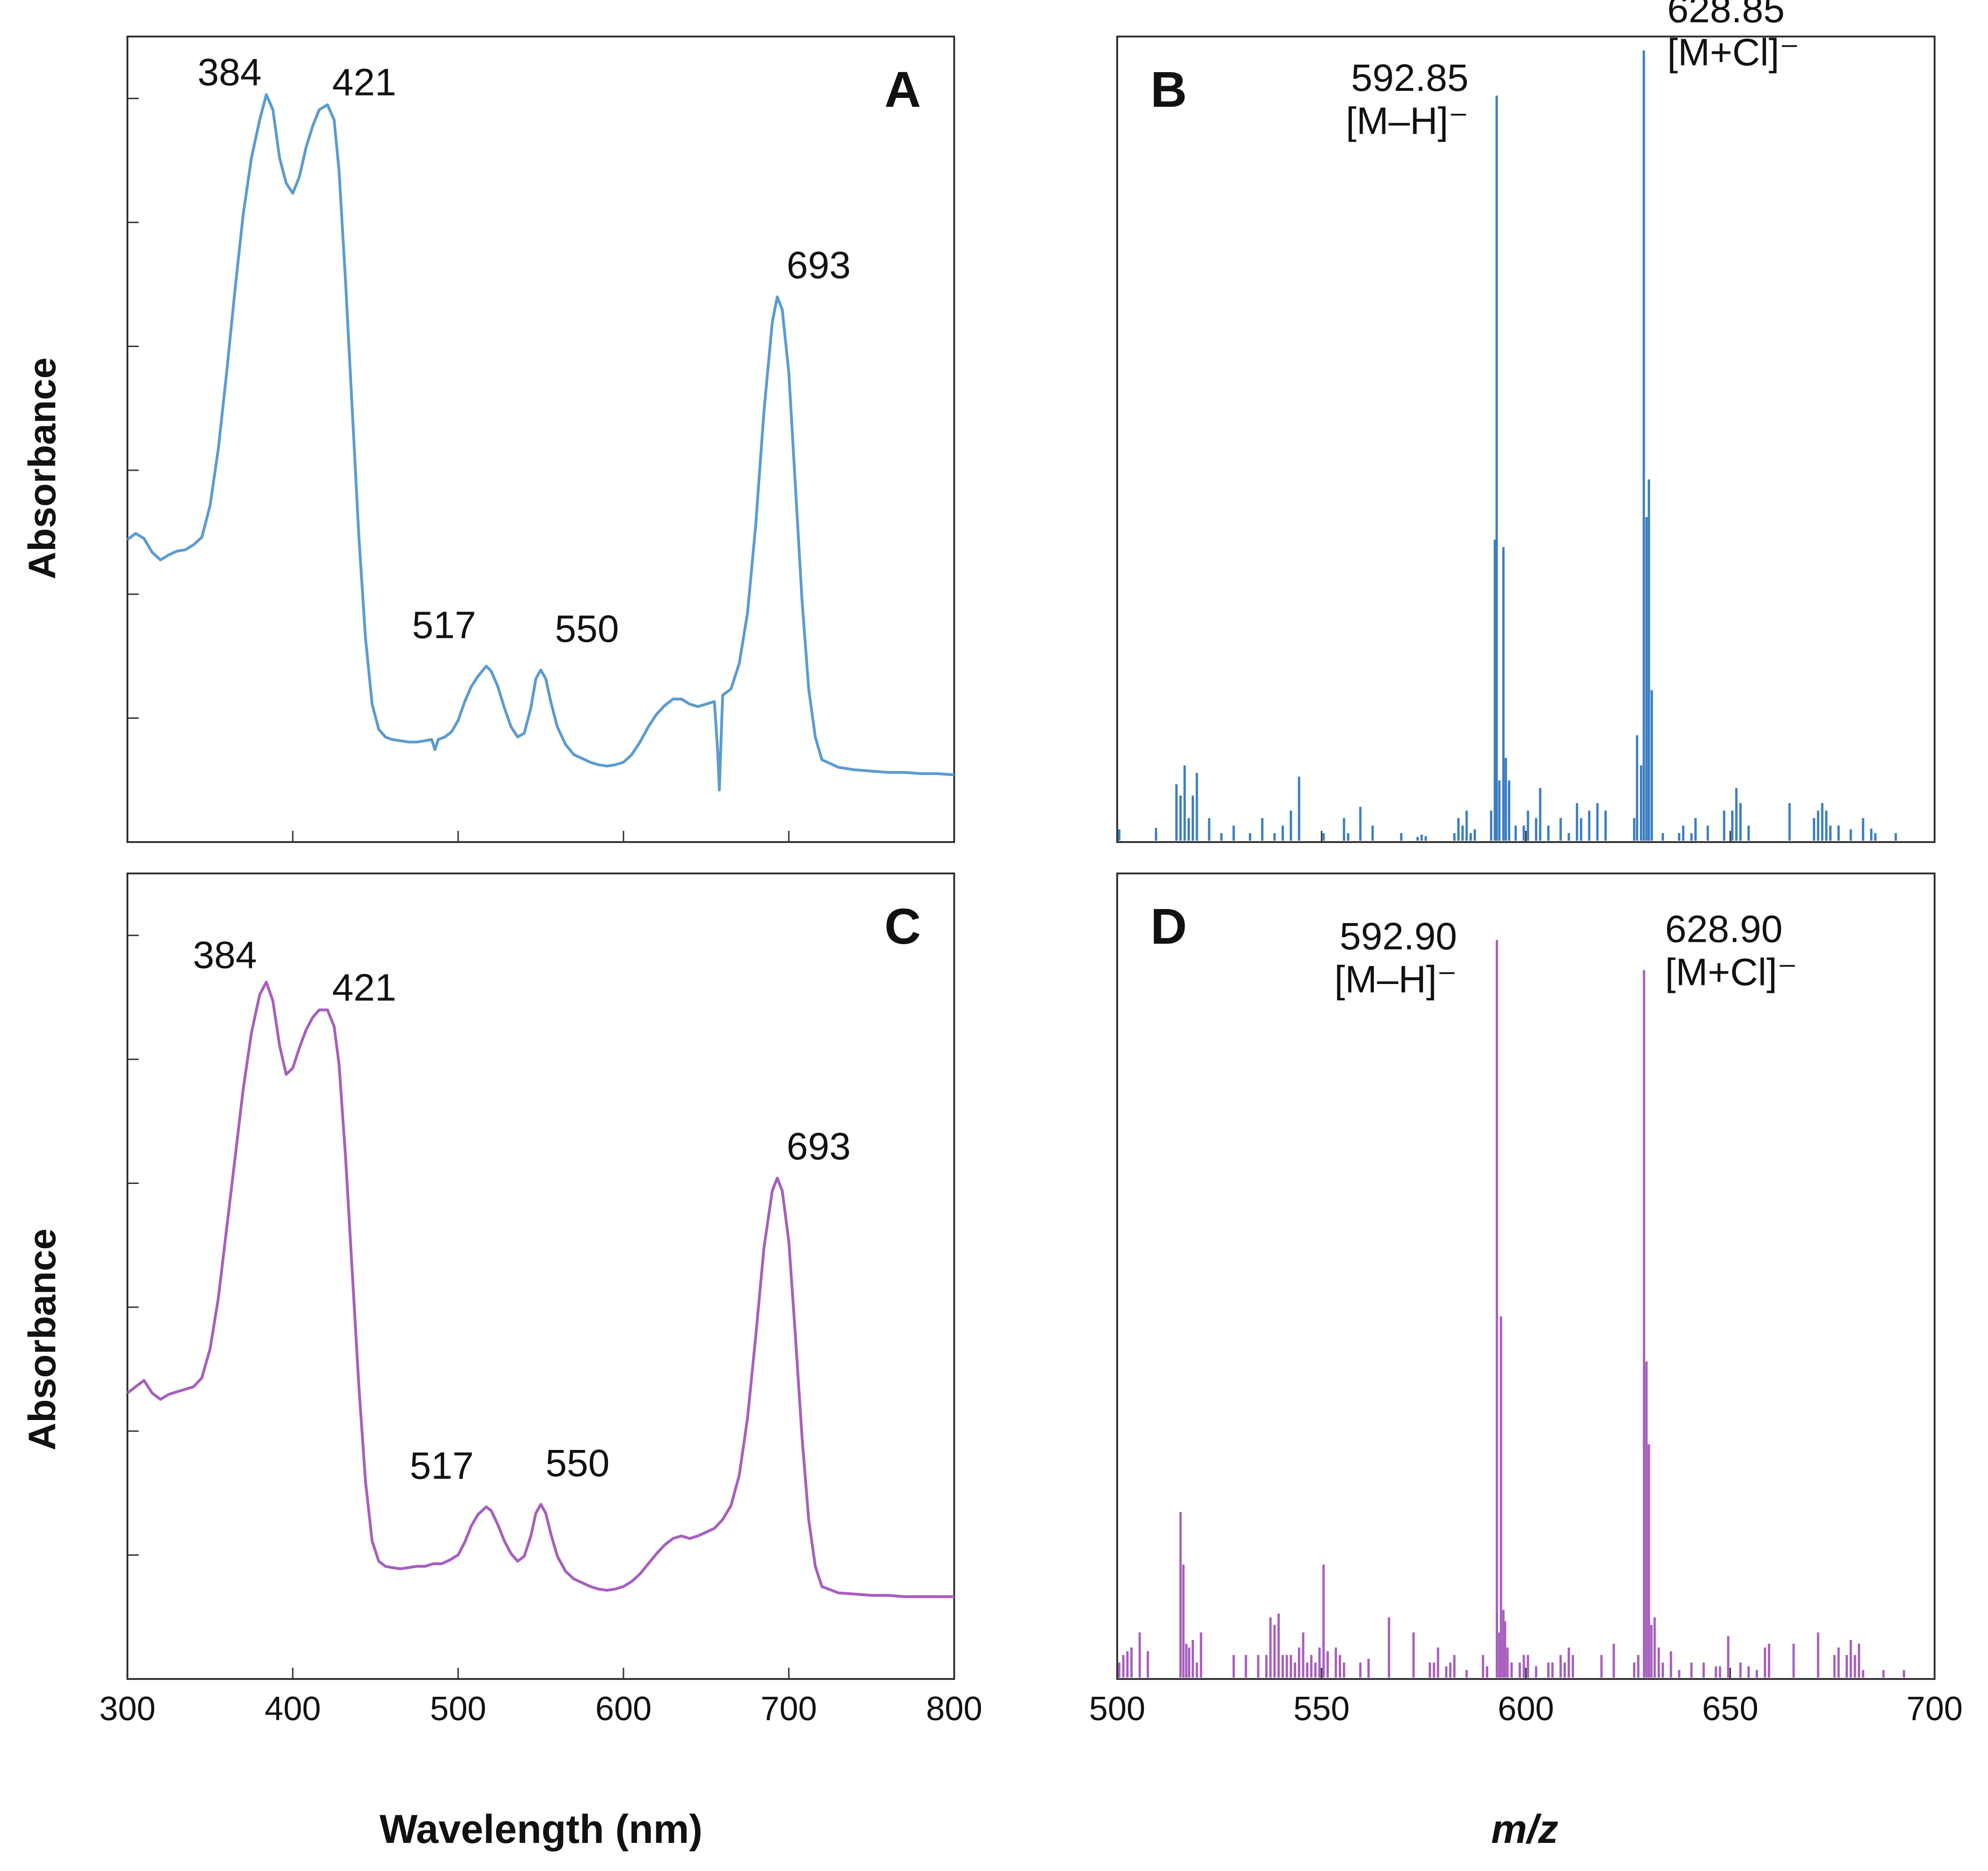  What do you see at coordinates (364, 987) in the screenshot?
I see `panel-c-peak-annotation: 421` at bounding box center [364, 987].